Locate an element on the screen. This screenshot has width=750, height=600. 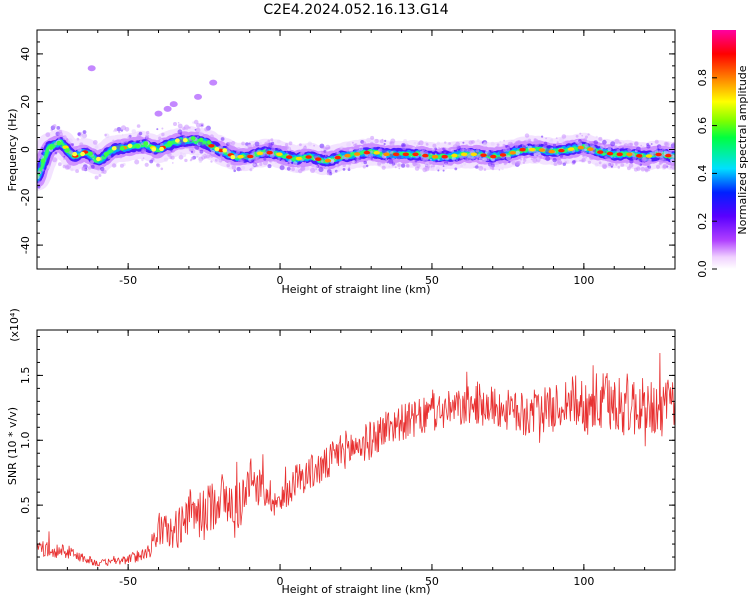
colorbar-tick-label: 0.4 is located at coordinates (702, 174).